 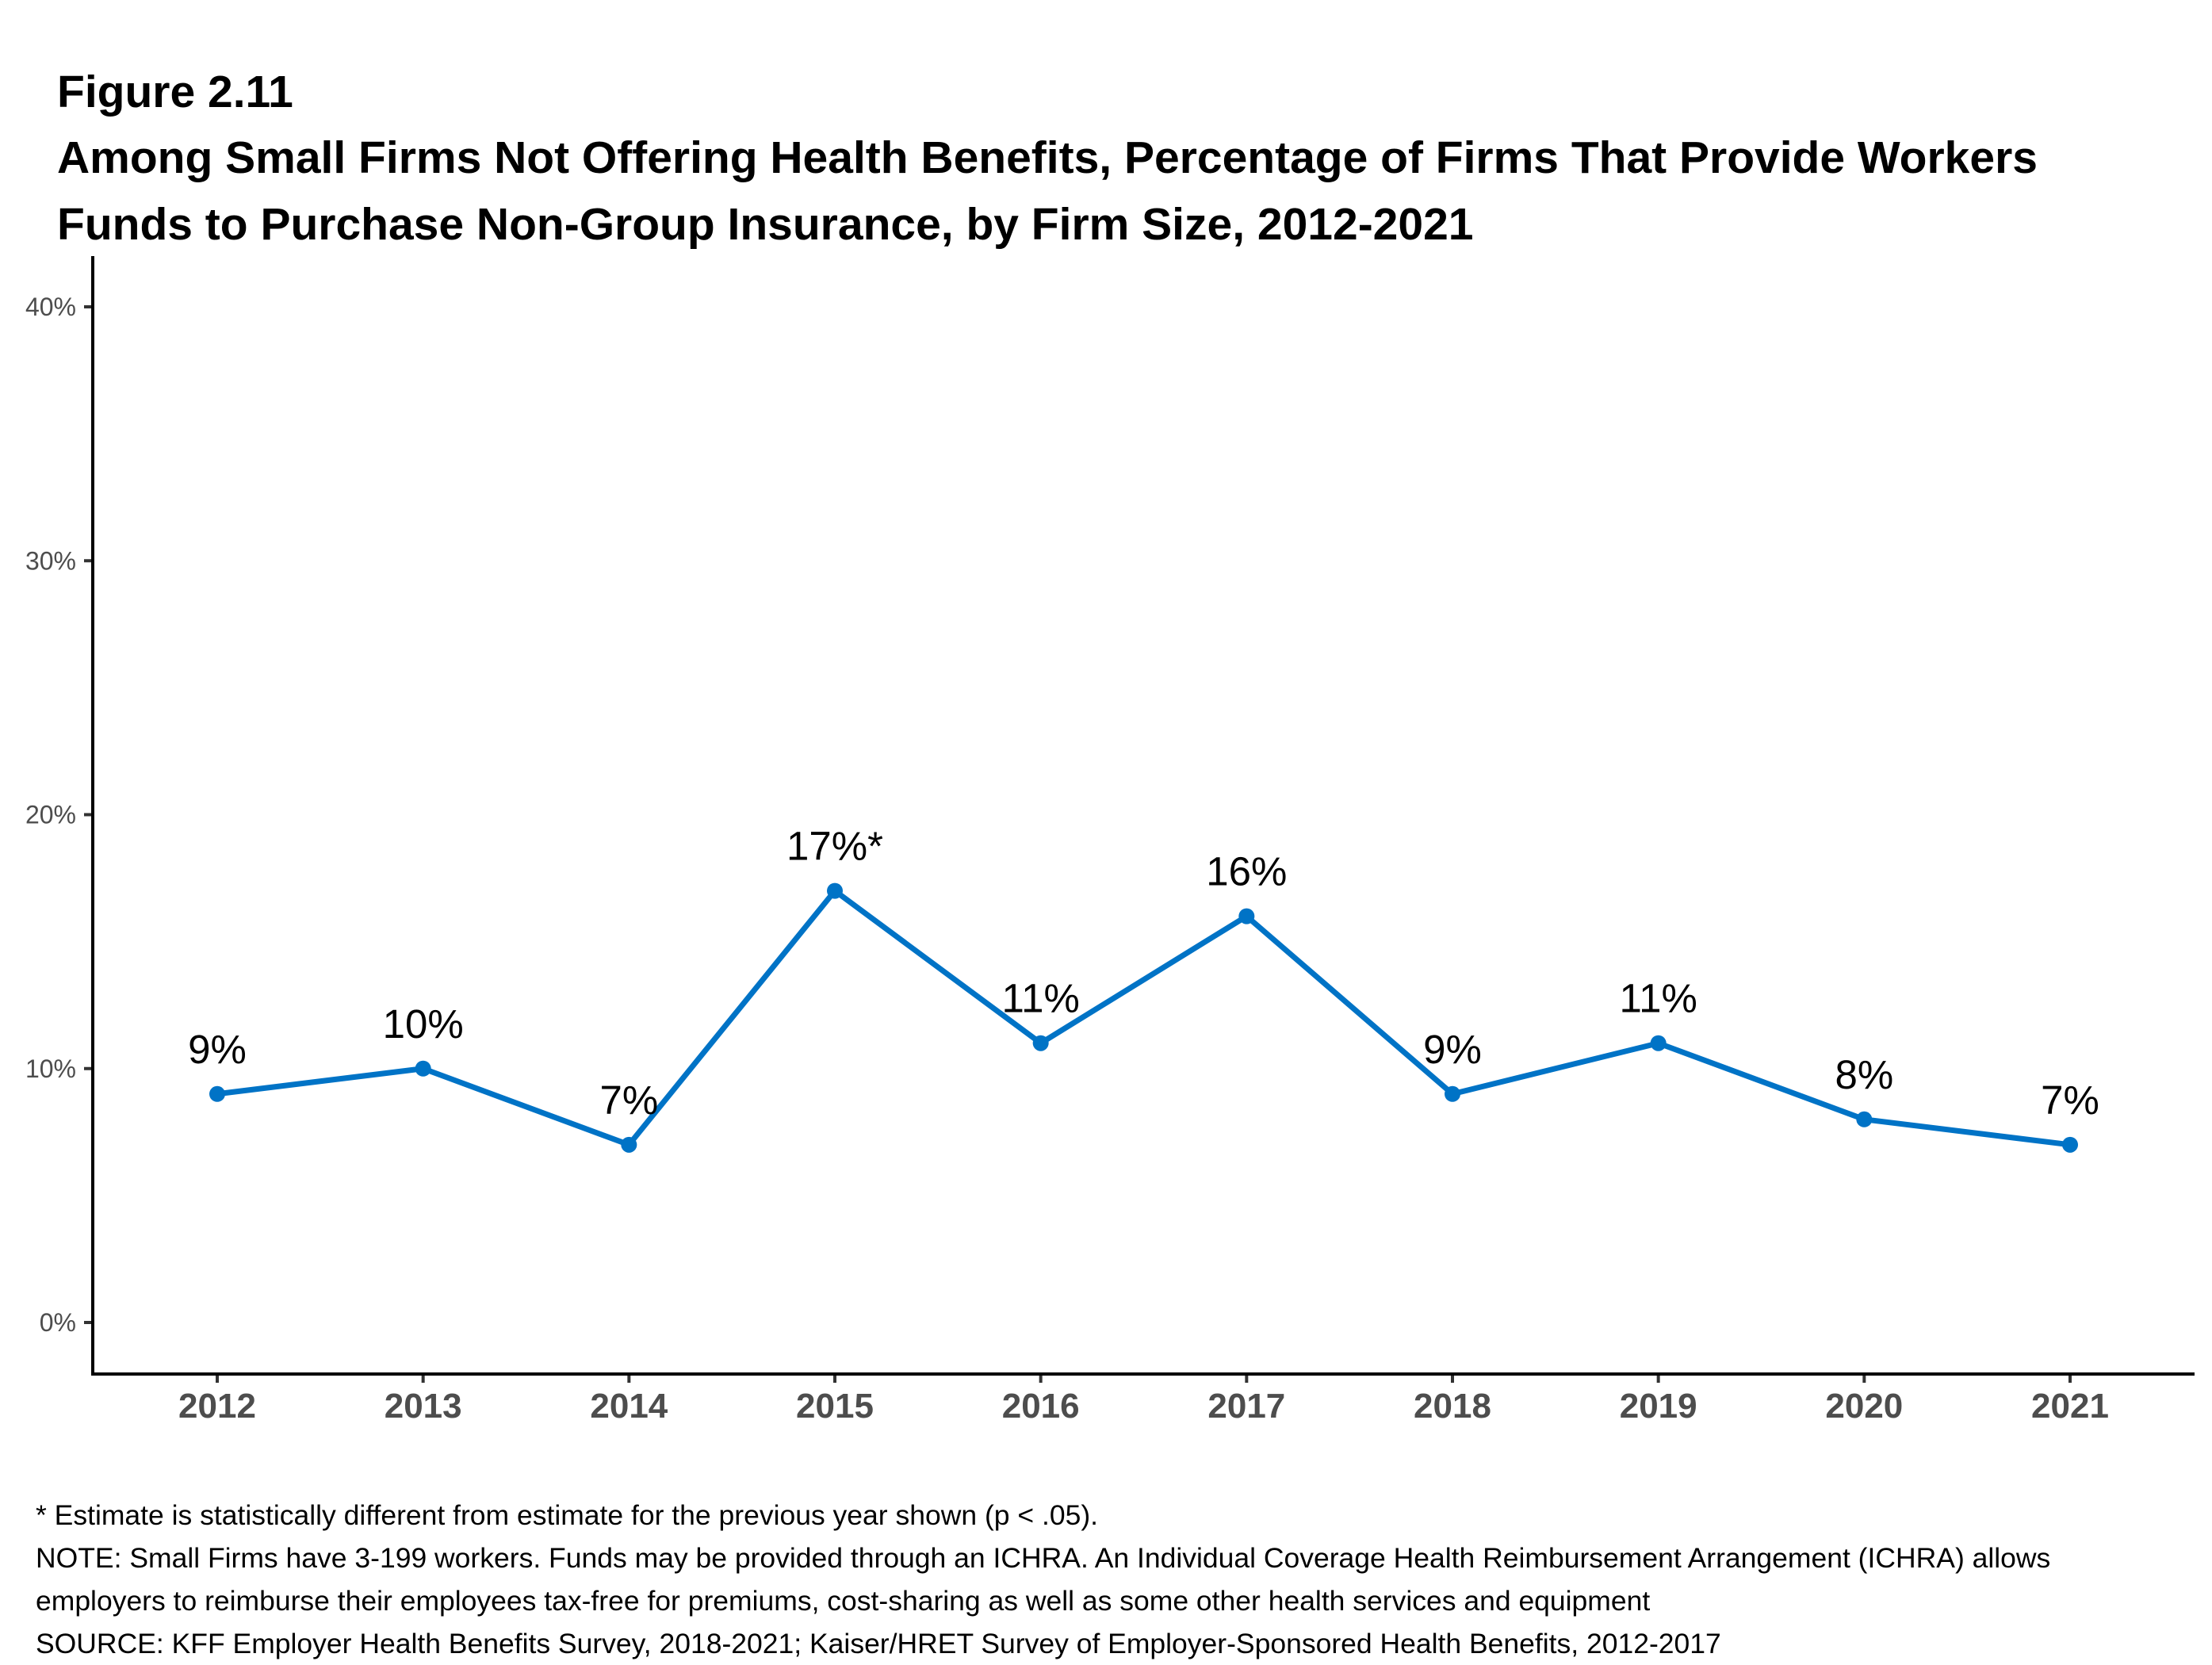 What do you see at coordinates (835, 846) in the screenshot?
I see `data-label: 17%*` at bounding box center [835, 846].